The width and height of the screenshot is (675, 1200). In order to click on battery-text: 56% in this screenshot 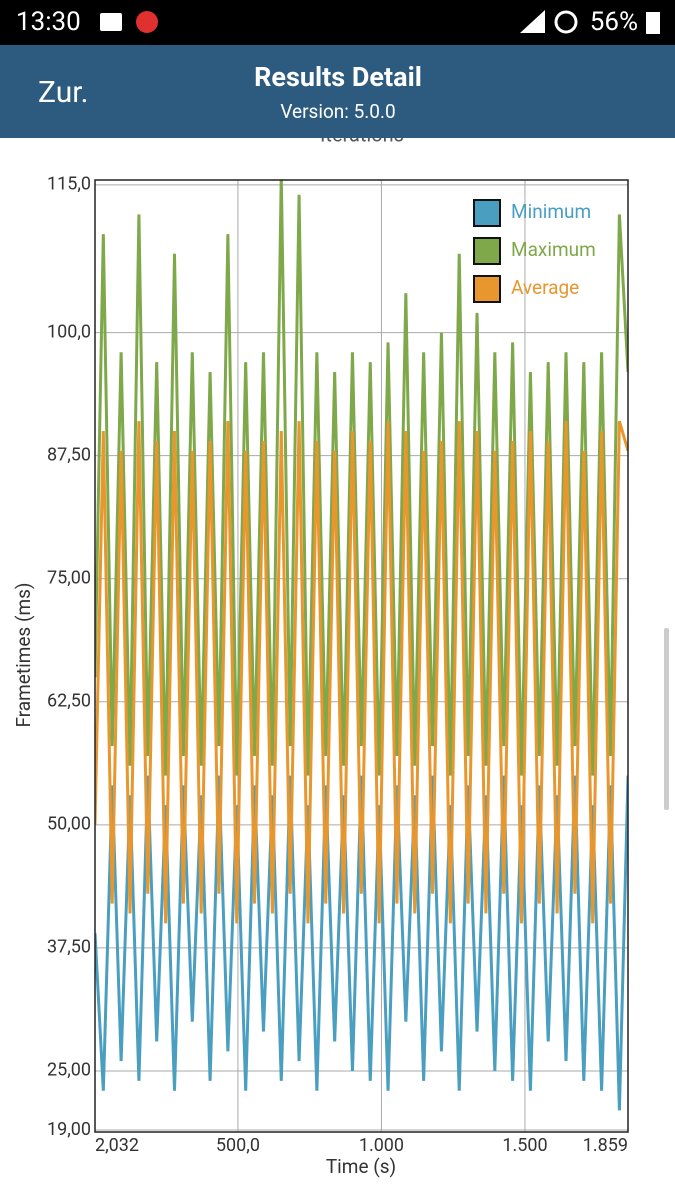, I will do `click(614, 22)`.